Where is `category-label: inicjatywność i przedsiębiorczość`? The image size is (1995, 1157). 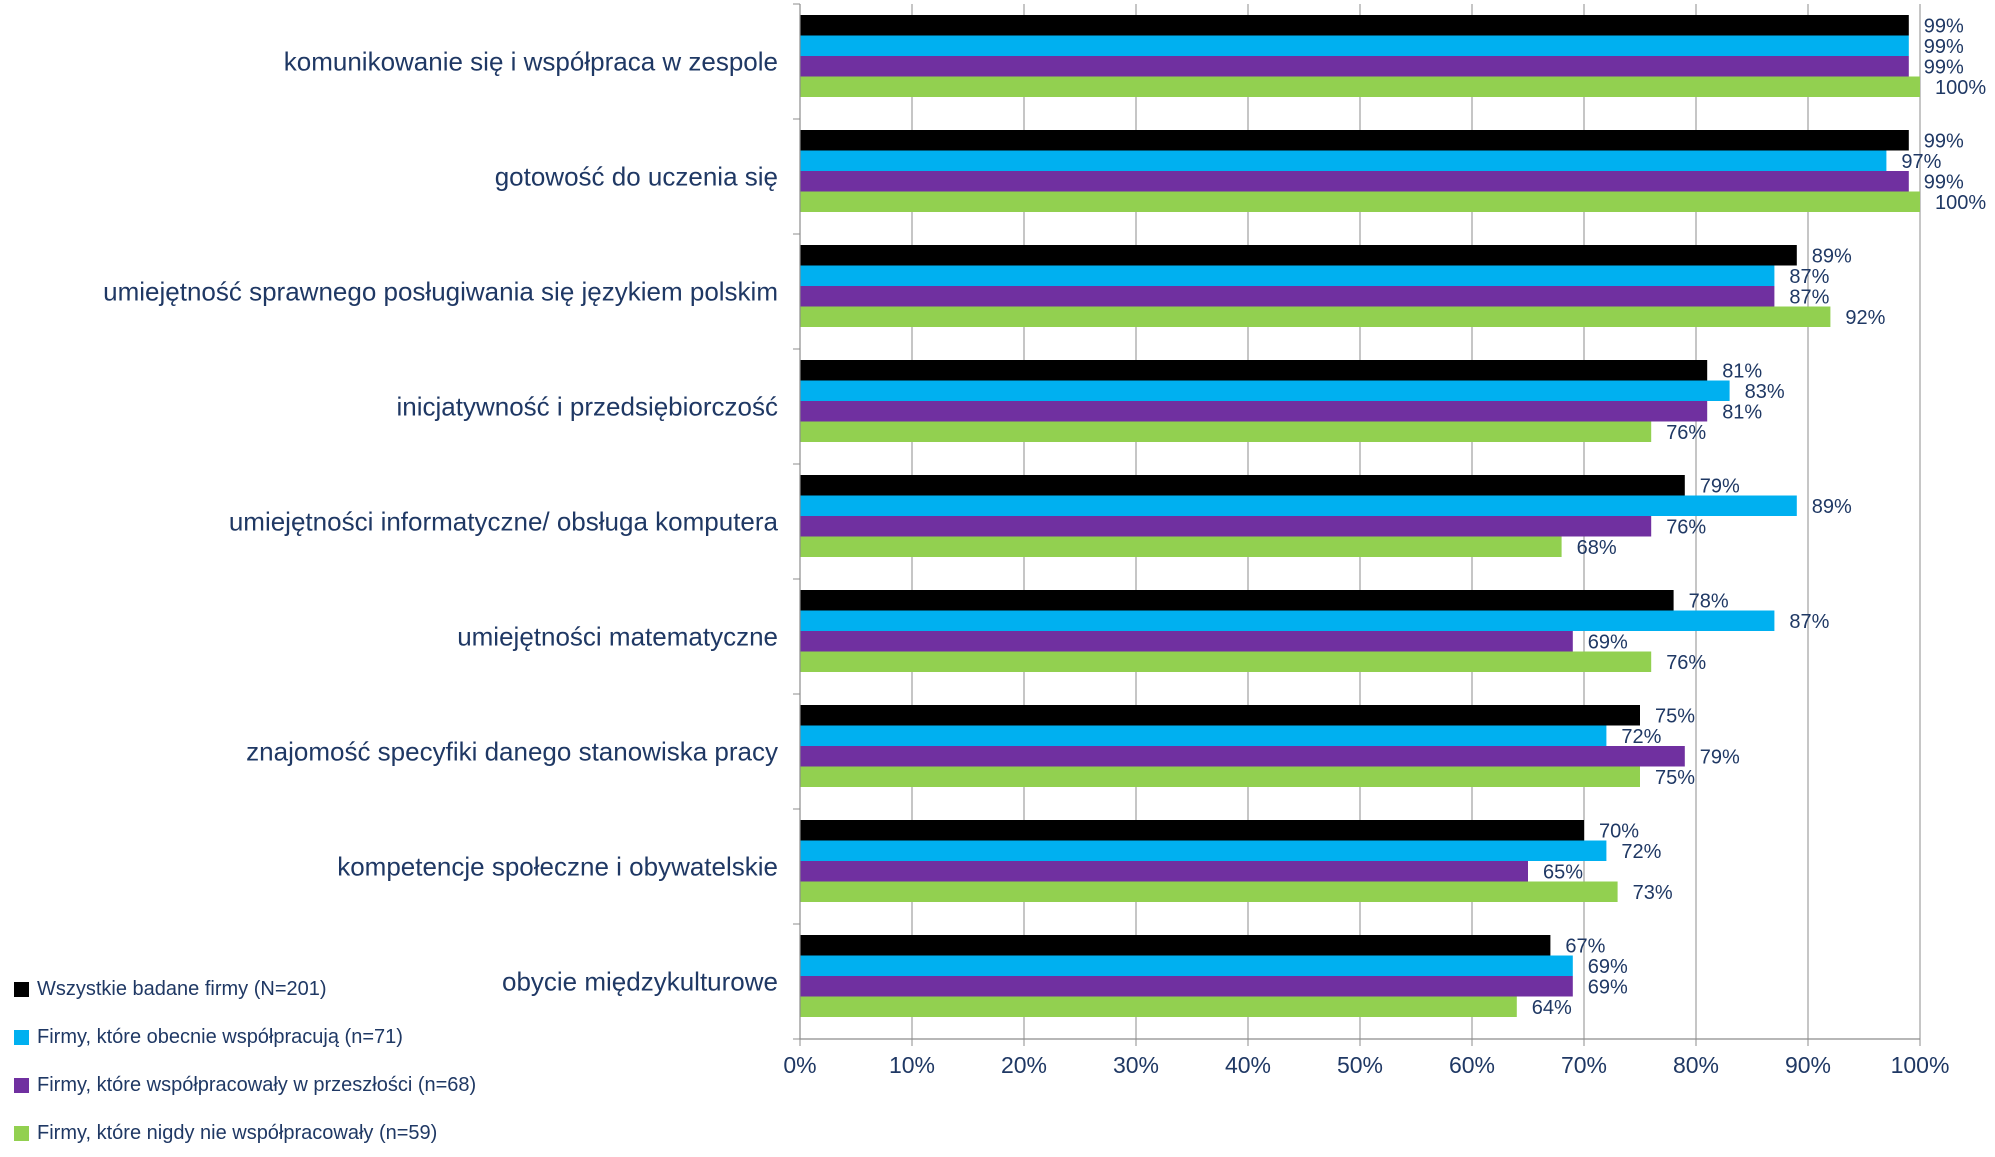
category-label: inicjatywność i przedsiębiorczość is located at coordinates (587, 407).